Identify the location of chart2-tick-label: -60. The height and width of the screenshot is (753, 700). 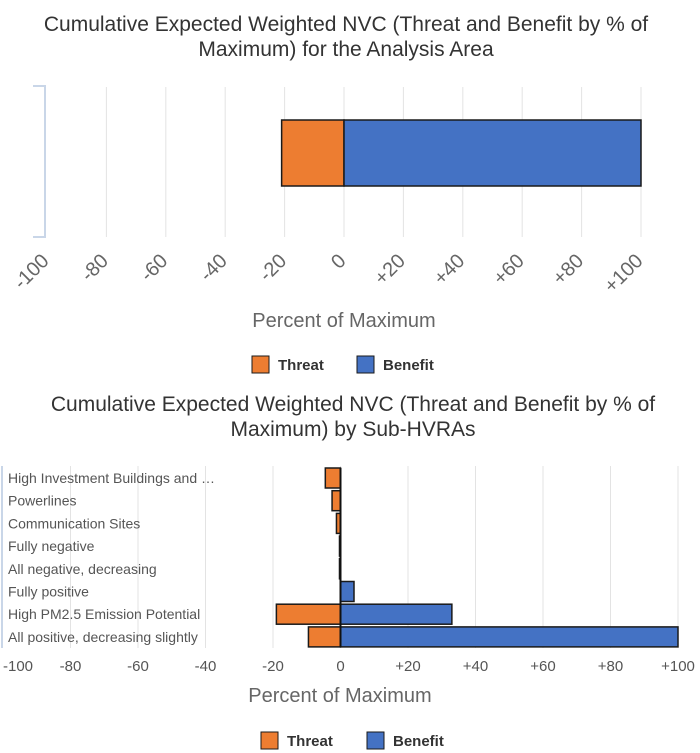
(138, 666).